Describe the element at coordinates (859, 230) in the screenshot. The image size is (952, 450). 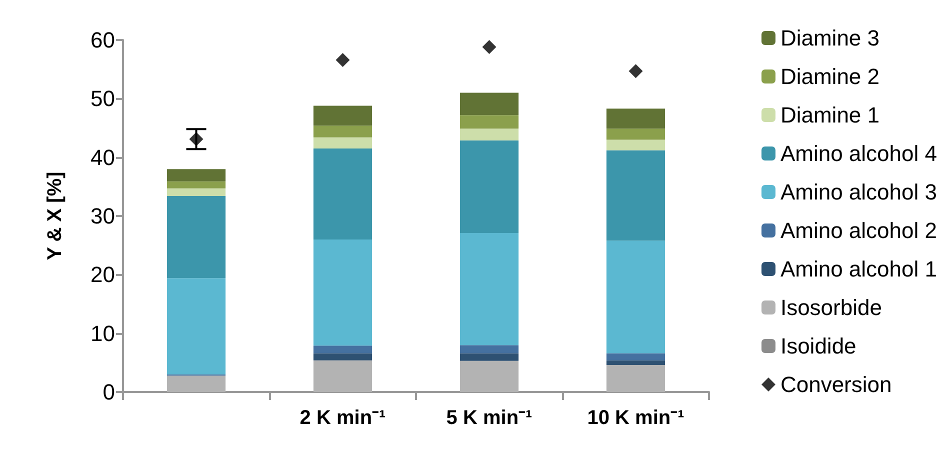
I see `legend-label: Amino alcohol 2` at that location.